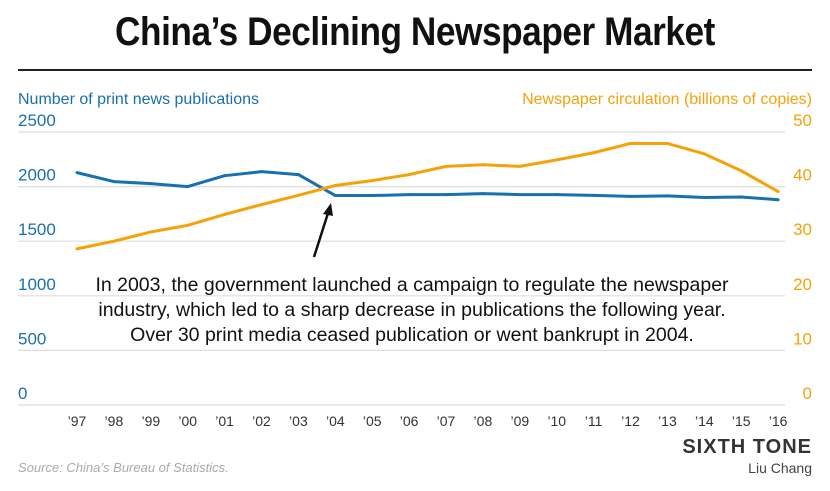 The image size is (830, 491). Describe the element at coordinates (747, 447) in the screenshot. I see `brand-logo: SIXTH TONE` at that location.